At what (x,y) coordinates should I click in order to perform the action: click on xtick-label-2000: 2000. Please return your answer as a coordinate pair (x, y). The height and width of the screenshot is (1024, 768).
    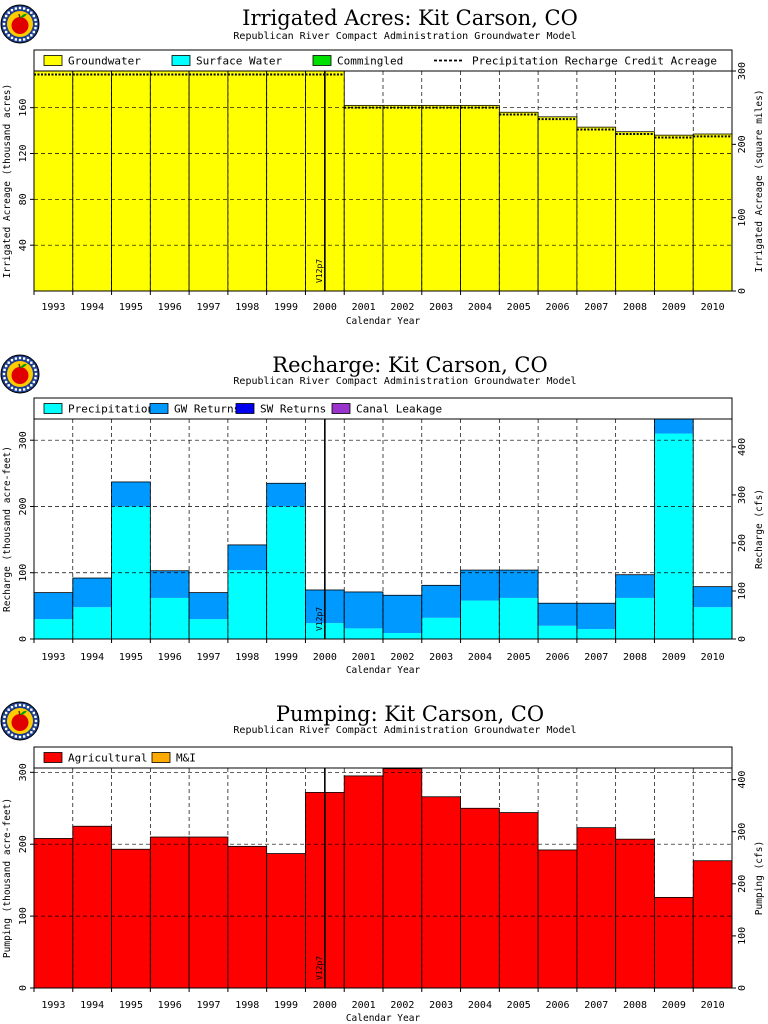
    Looking at the image, I should click on (325, 307).